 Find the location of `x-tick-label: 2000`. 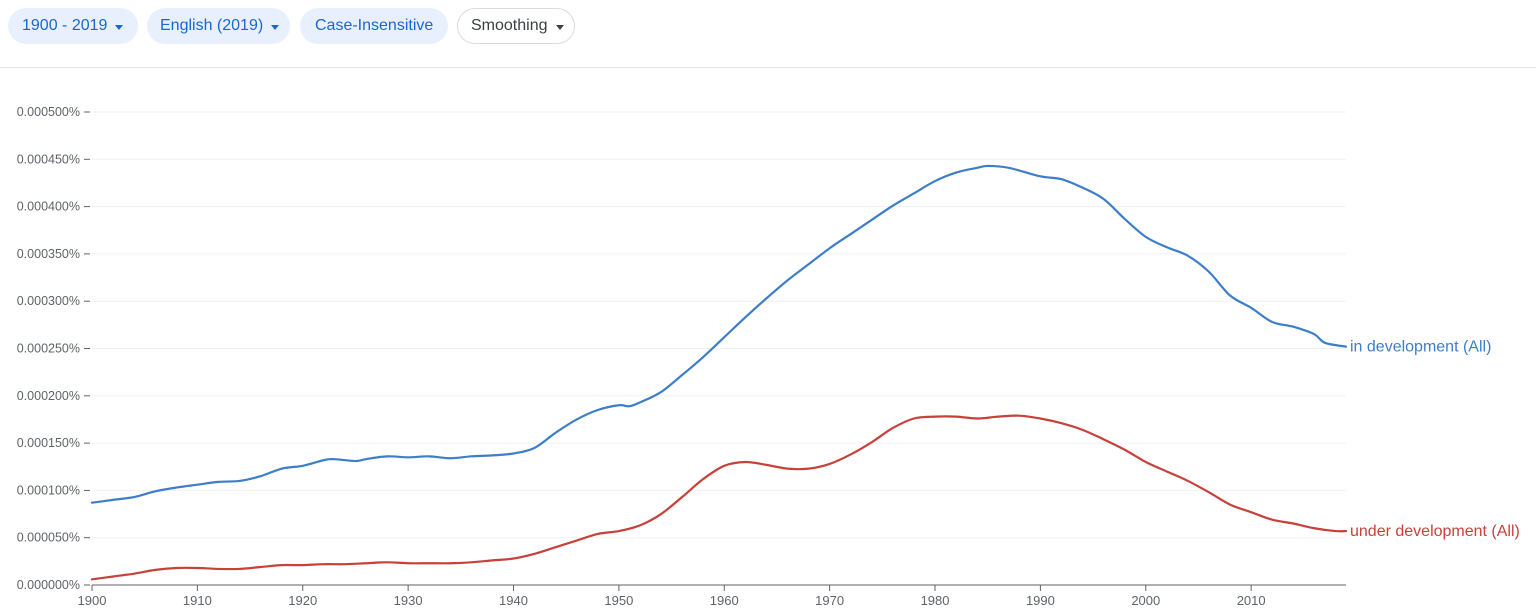

x-tick-label: 2000 is located at coordinates (1145, 600).